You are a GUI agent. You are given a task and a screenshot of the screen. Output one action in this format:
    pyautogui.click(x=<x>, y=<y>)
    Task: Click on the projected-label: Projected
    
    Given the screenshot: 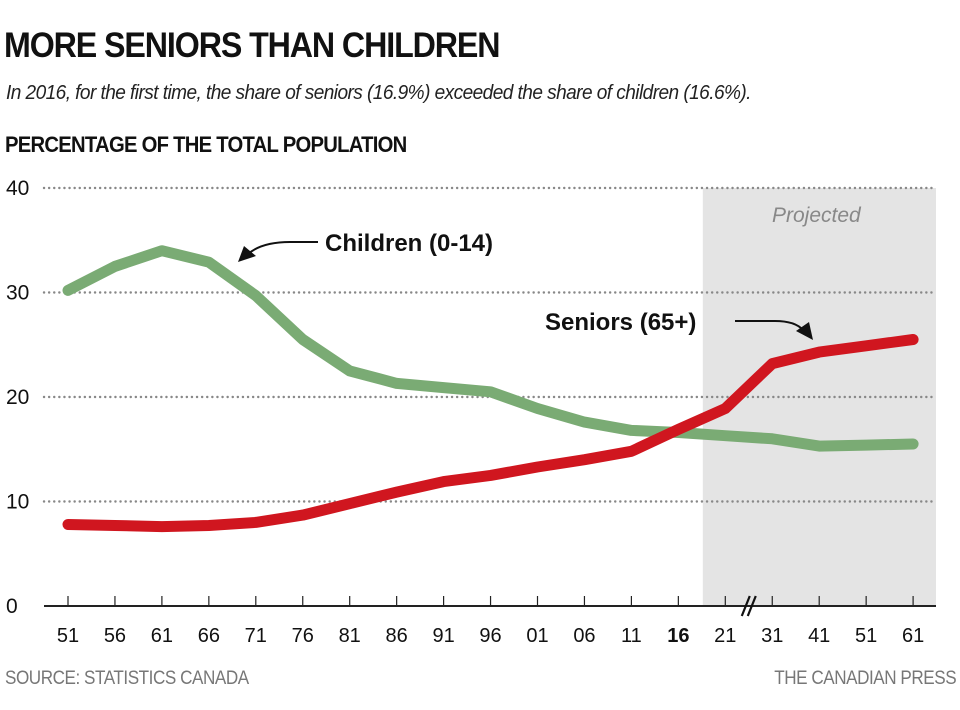 What is the action you would take?
    pyautogui.click(x=817, y=215)
    